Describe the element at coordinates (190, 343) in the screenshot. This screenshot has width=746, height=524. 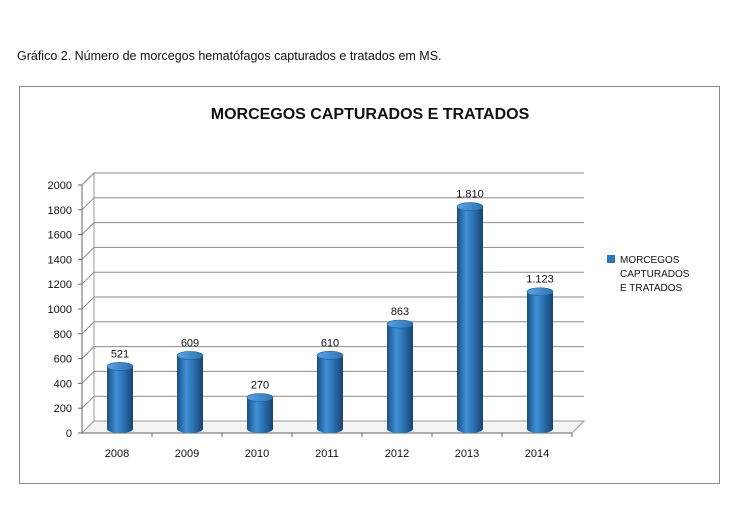
I see `data-label: 609` at that location.